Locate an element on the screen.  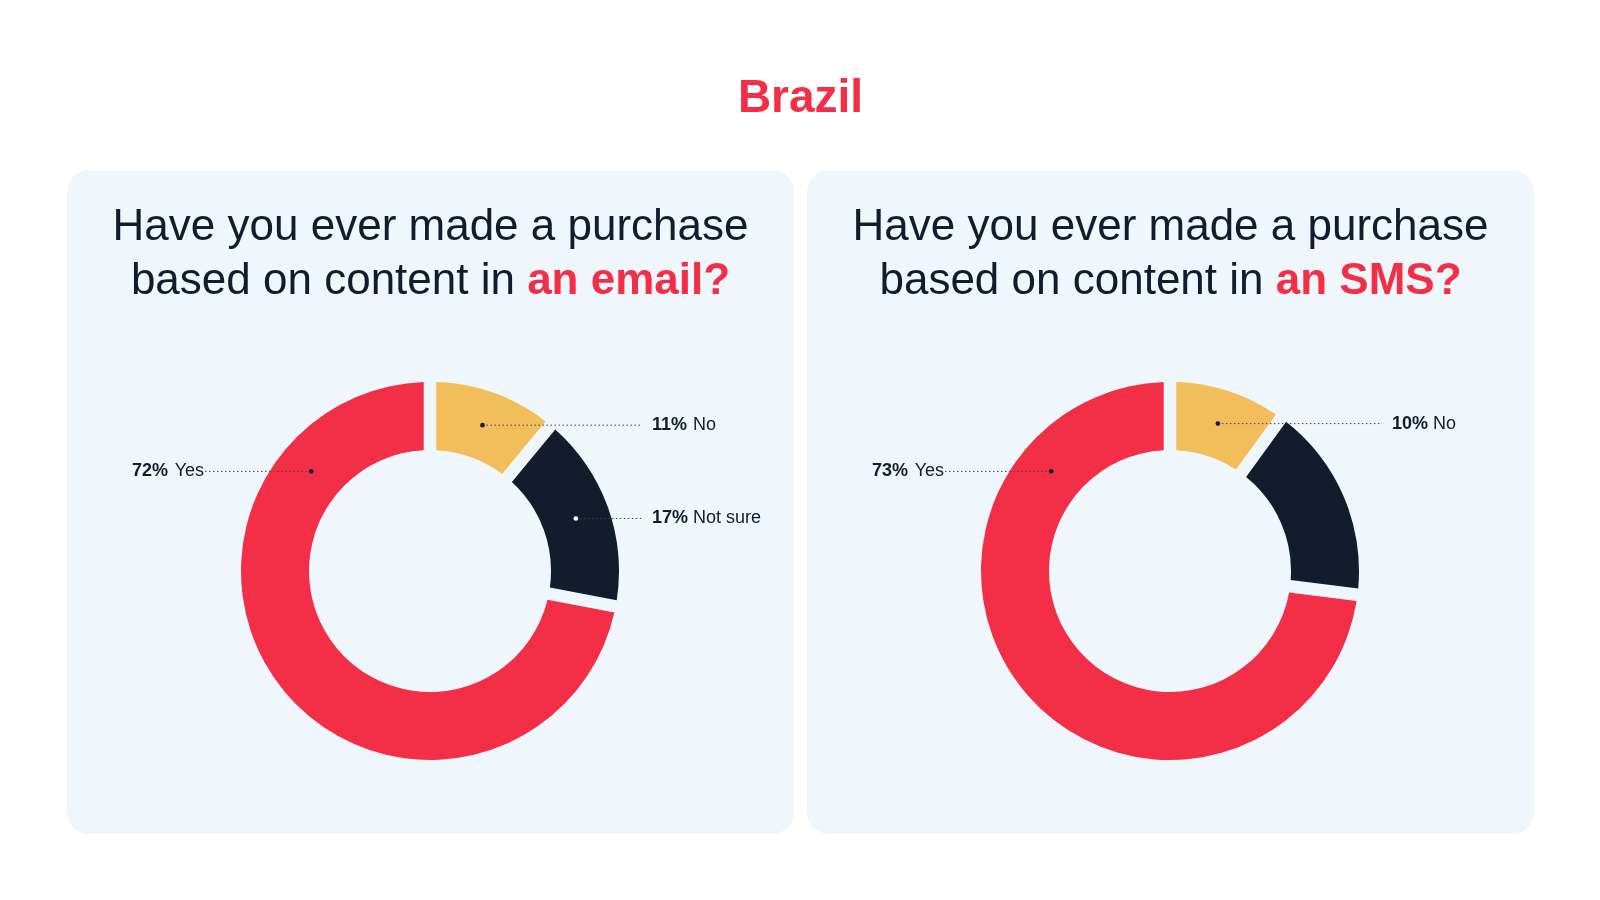
data-label: 11% is located at coordinates (670, 424).